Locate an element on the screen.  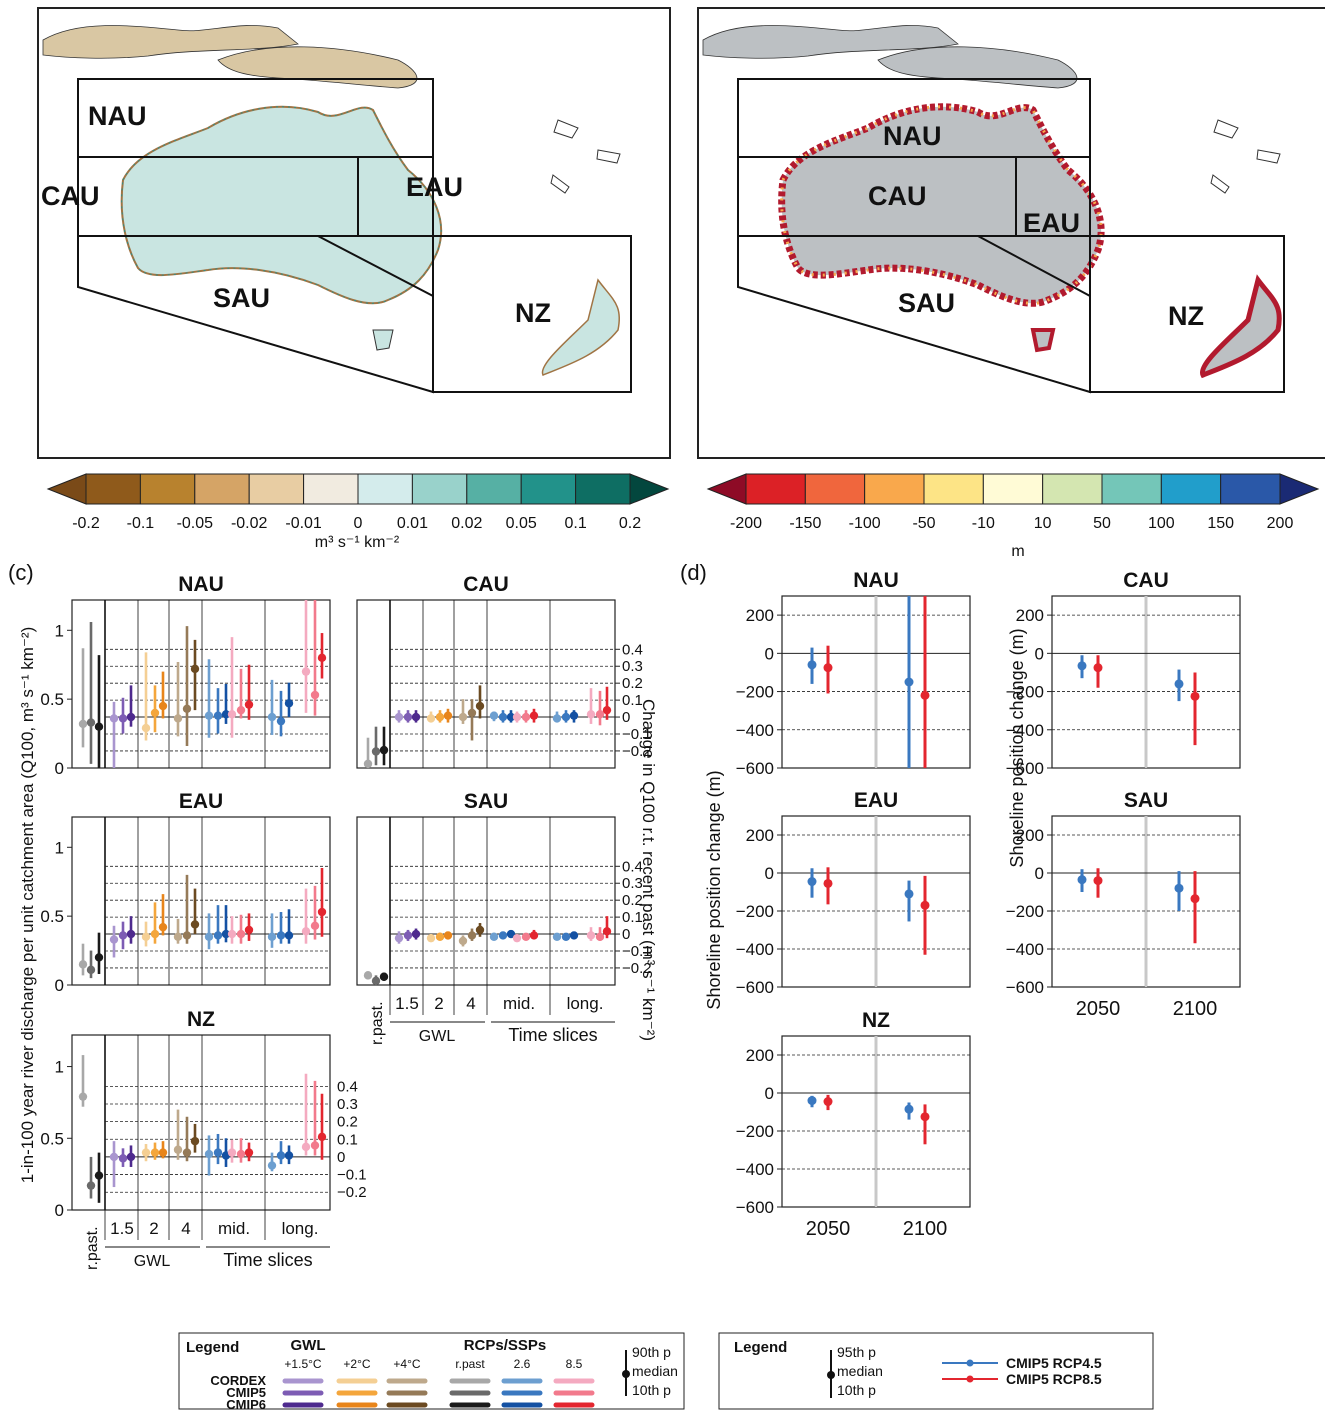
y-tick-label: 0.5 is located at coordinates (52, 699).